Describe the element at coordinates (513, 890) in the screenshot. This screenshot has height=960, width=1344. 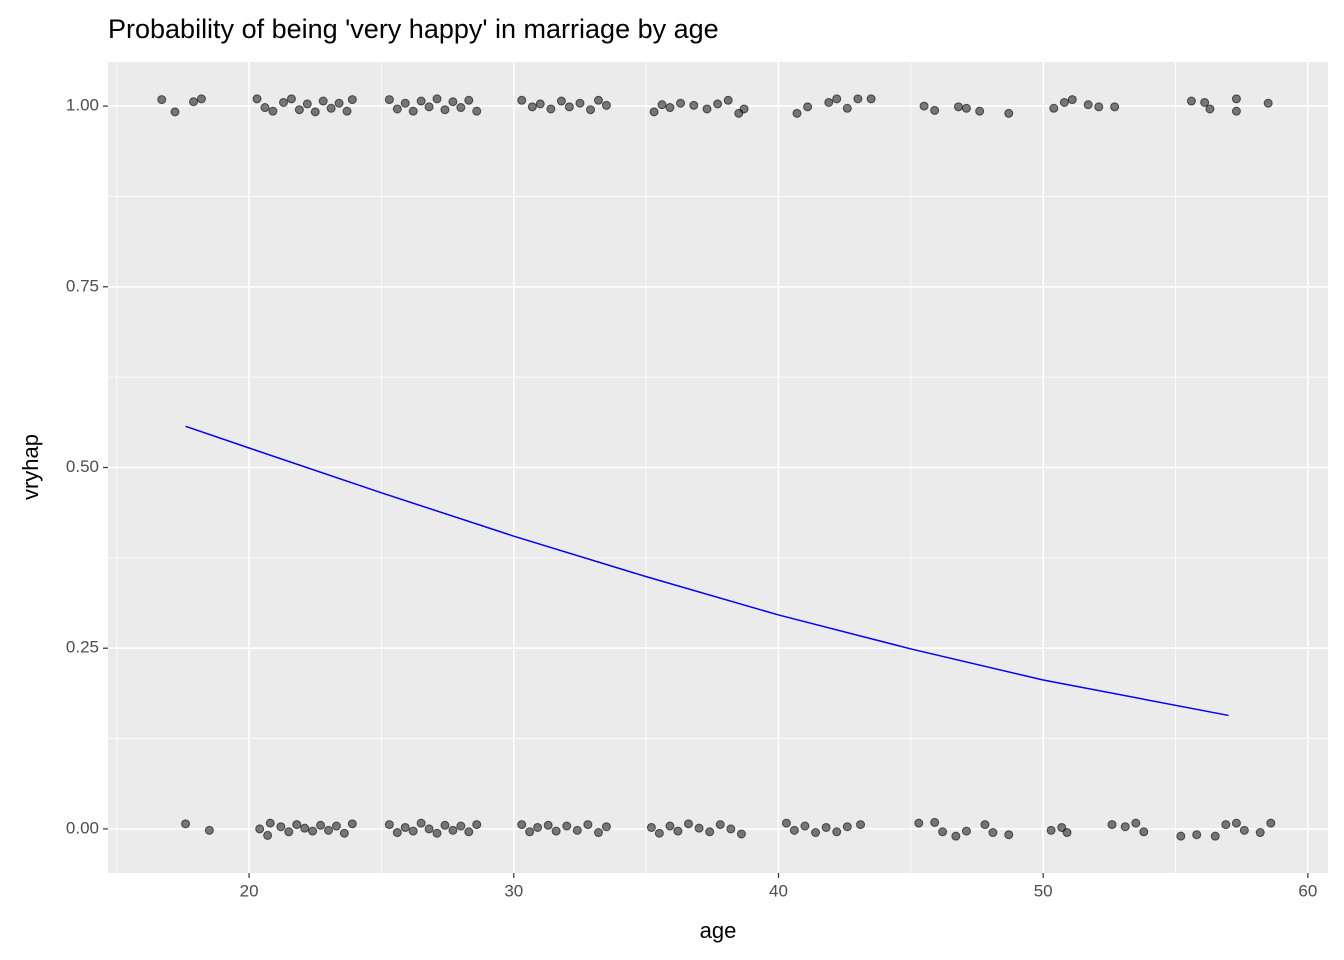
I see `x-tick-label: 30` at that location.